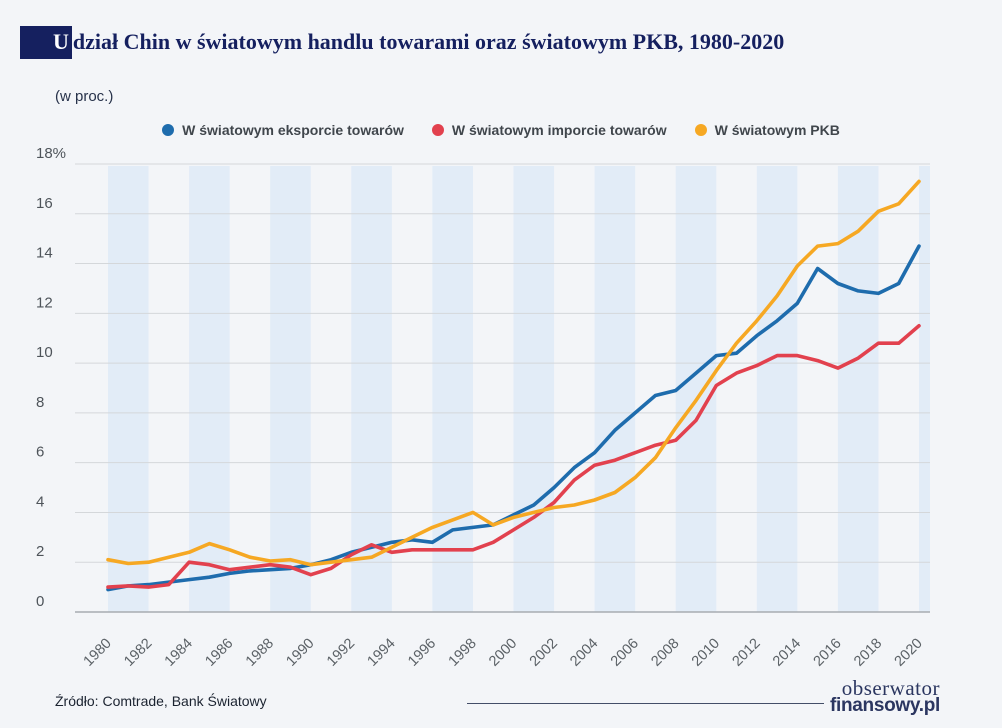 This screenshot has height=728, width=1002. Describe the element at coordinates (40, 501) in the screenshot. I see `y-tick-label: 4` at that location.